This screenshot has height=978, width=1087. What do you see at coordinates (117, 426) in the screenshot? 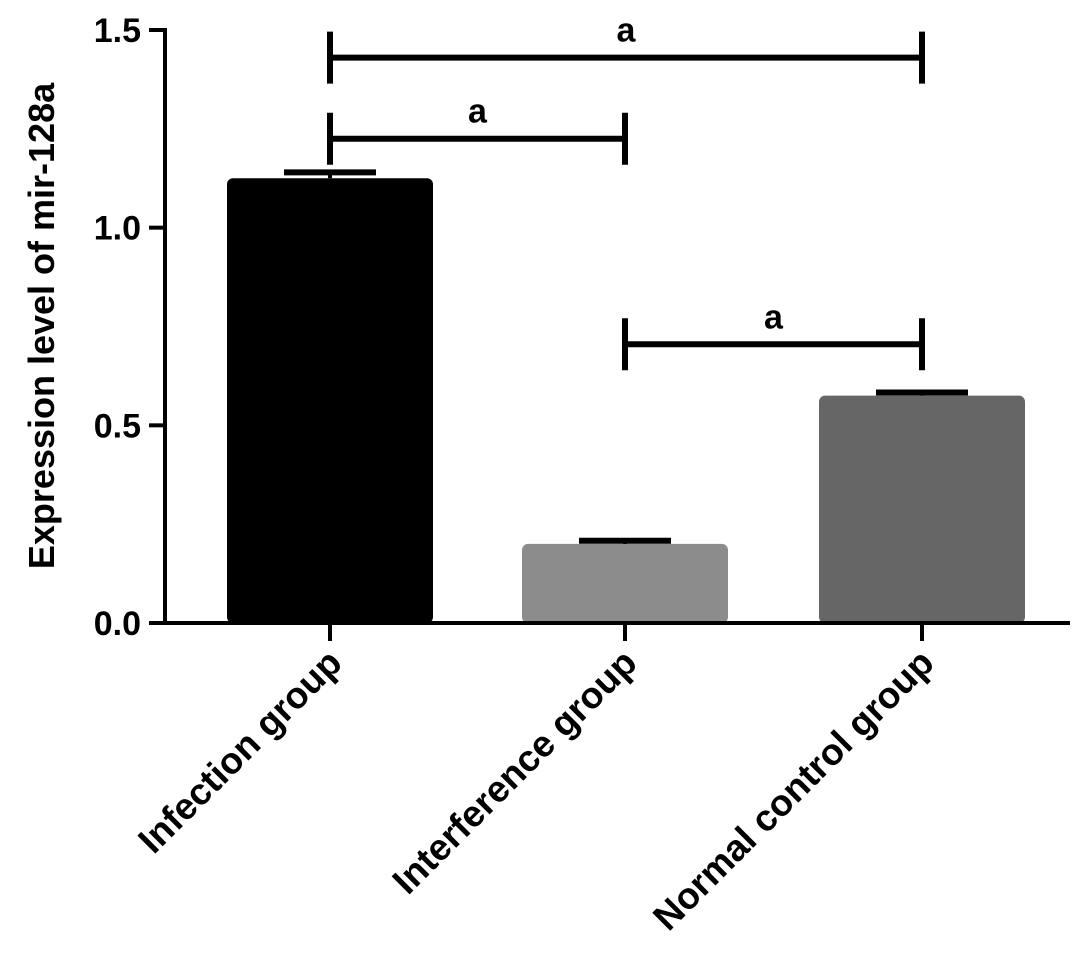
I see `y-tick-label: 0.5` at bounding box center [117, 426].